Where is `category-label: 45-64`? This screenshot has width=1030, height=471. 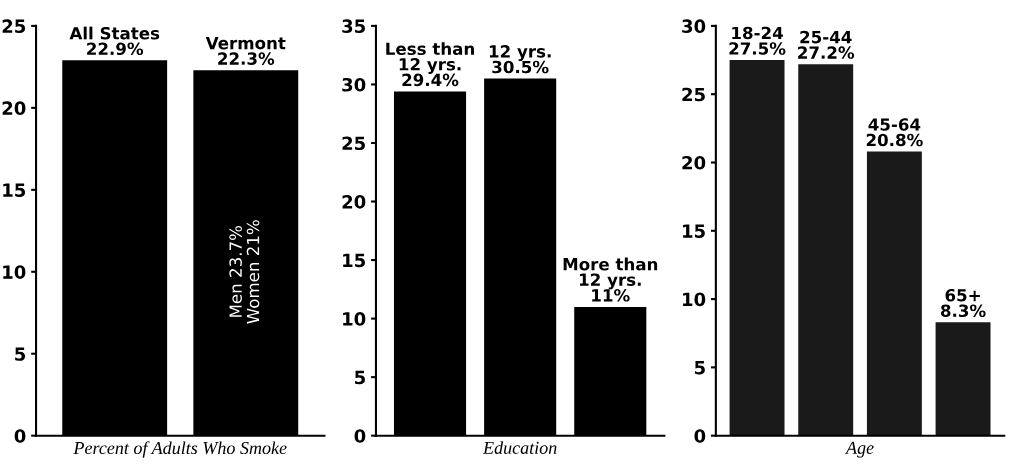 category-label: 45-64 is located at coordinates (894, 124).